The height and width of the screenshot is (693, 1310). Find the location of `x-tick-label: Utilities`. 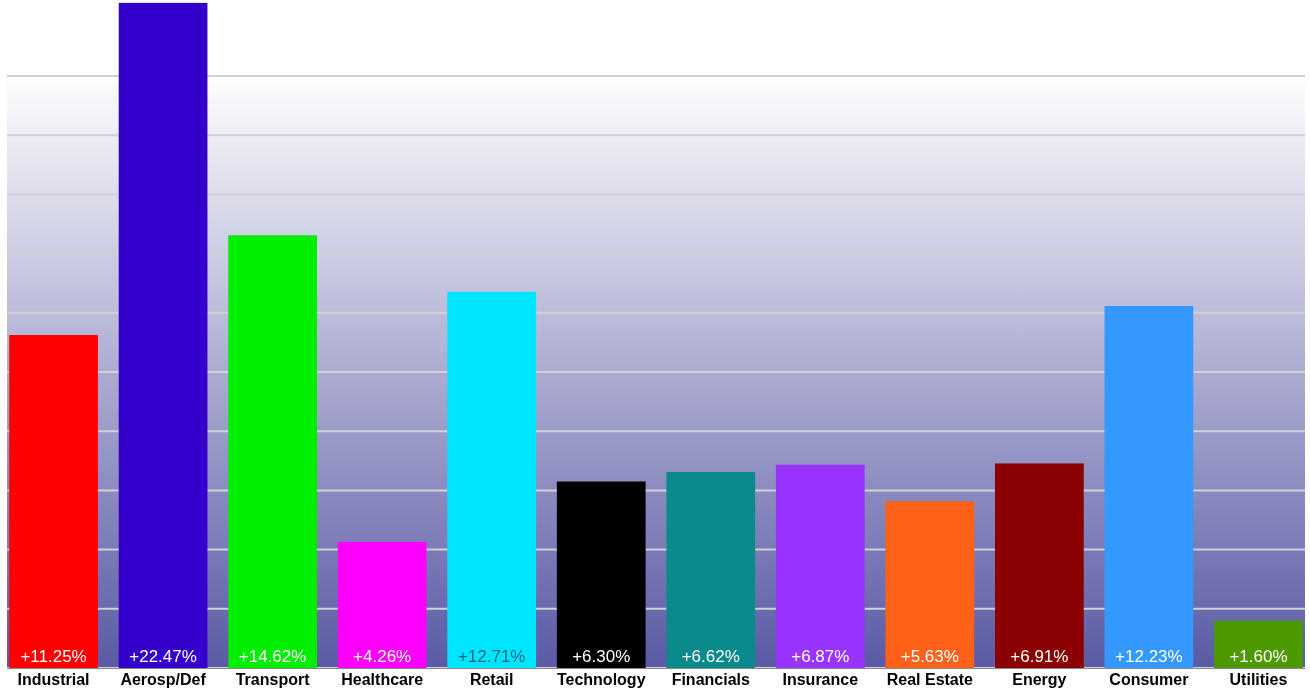

x-tick-label: Utilities is located at coordinates (1258, 680).